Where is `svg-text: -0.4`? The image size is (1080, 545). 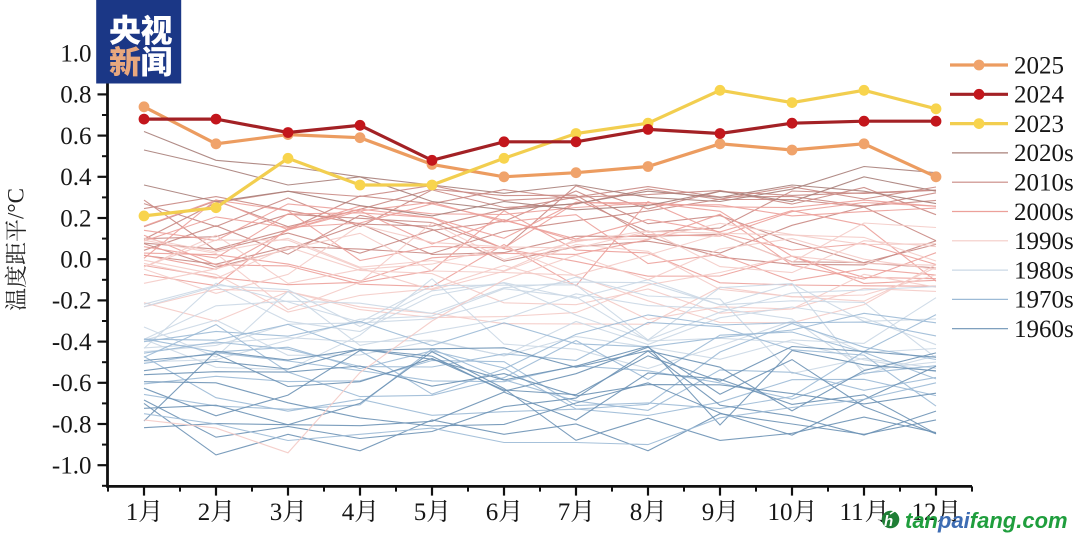
svg-text: -0.4 is located at coordinates (72, 342).